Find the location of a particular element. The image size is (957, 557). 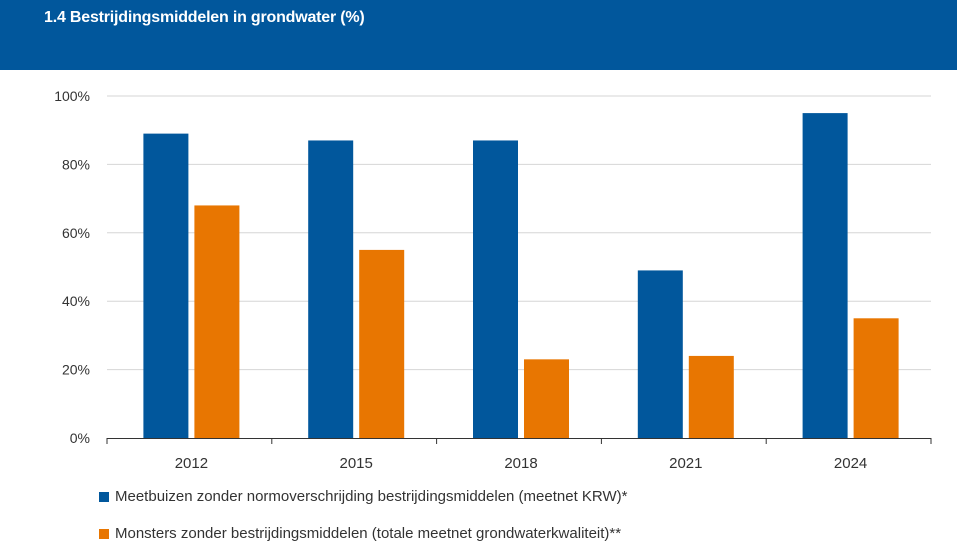

y-tick-label: 80% is located at coordinates (76, 164).